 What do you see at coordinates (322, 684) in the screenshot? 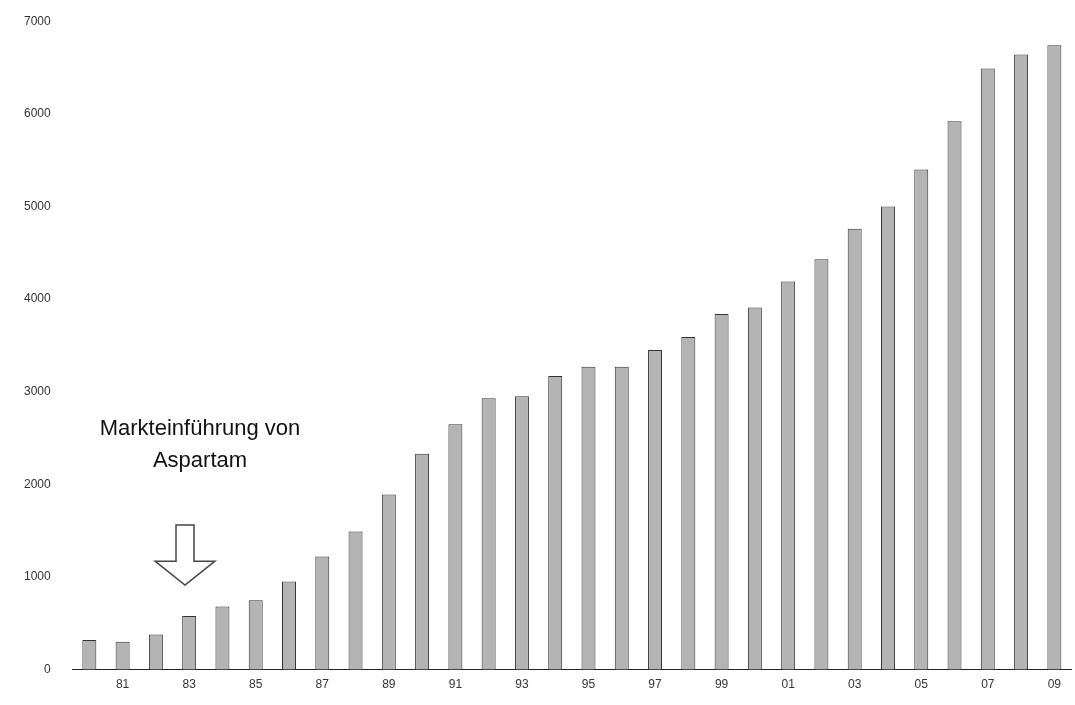
I see `x-tick-label: 87` at bounding box center [322, 684].